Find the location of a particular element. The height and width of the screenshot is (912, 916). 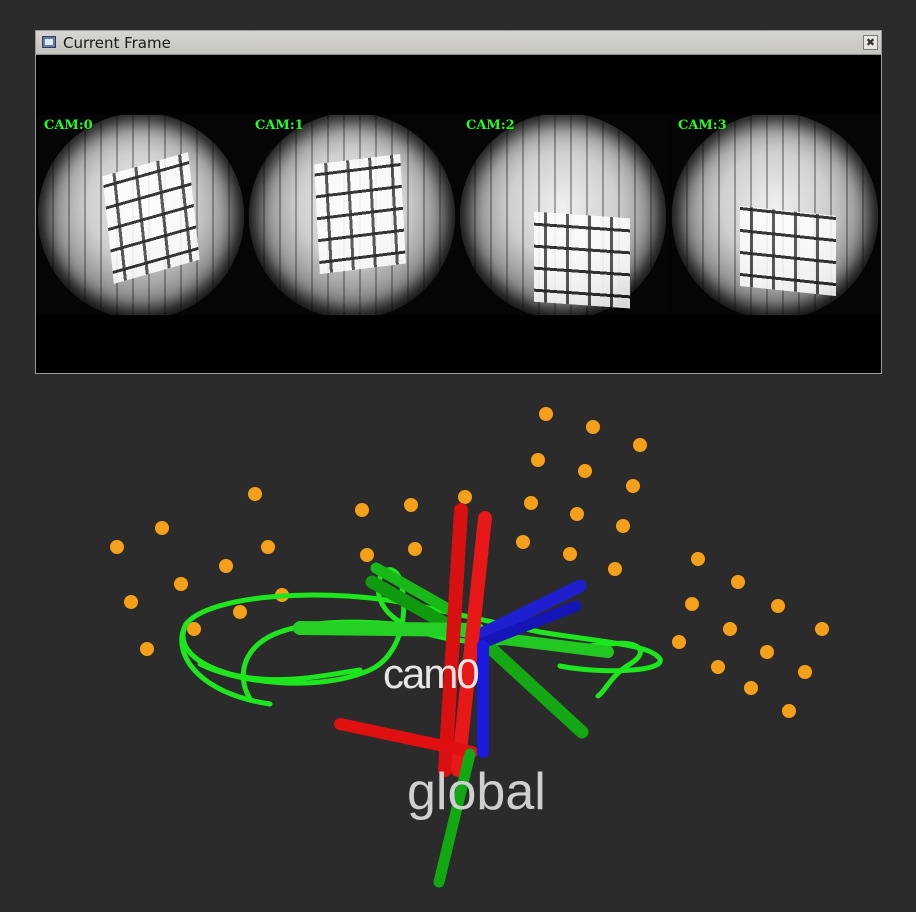

camera-view-0: CAM:0 is located at coordinates (141, 215).